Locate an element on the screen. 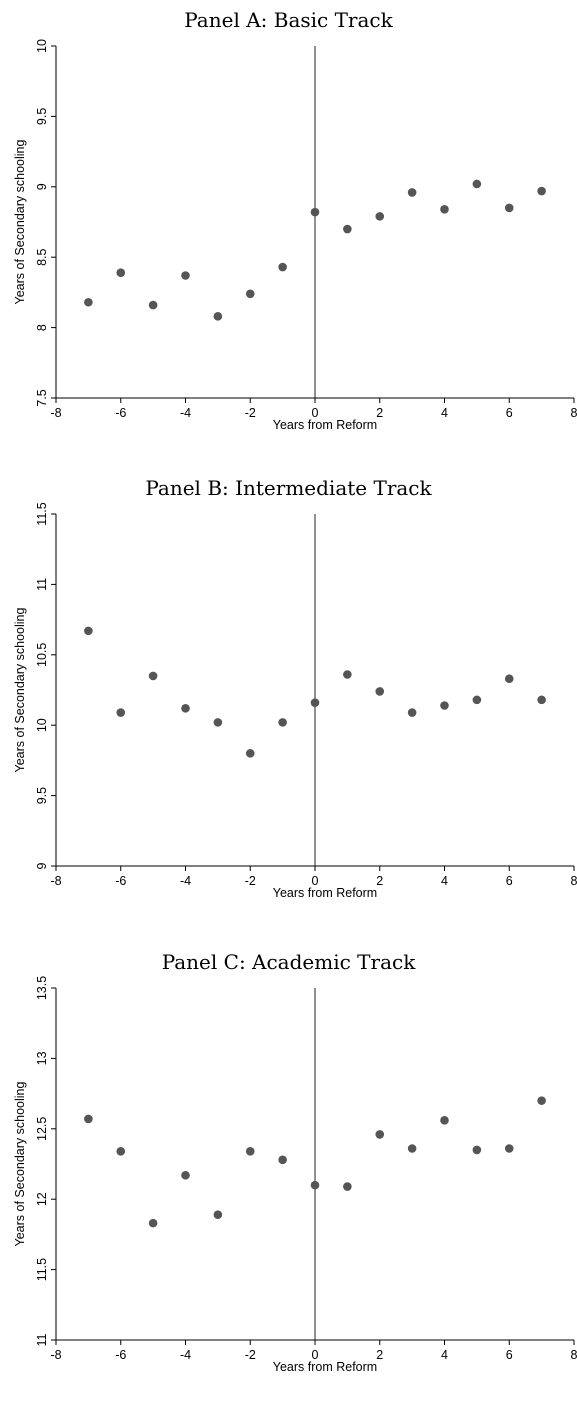  y-tick-label: 8.5 is located at coordinates (42, 256).